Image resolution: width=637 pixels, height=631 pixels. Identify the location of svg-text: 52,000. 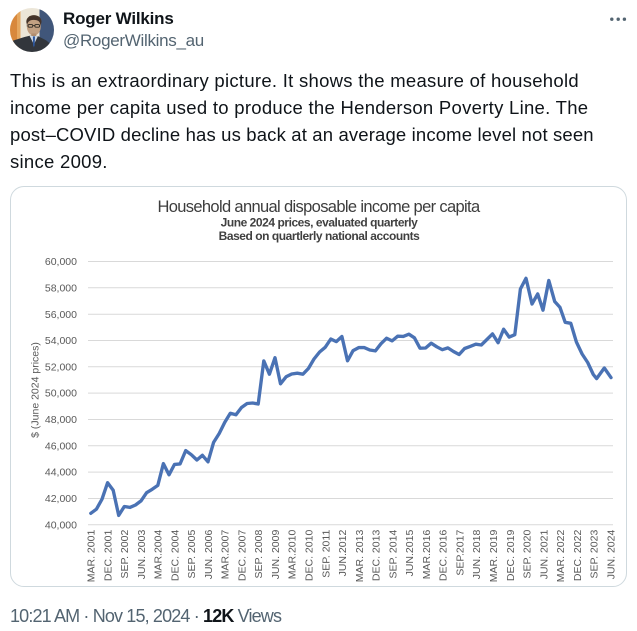
(61, 367).